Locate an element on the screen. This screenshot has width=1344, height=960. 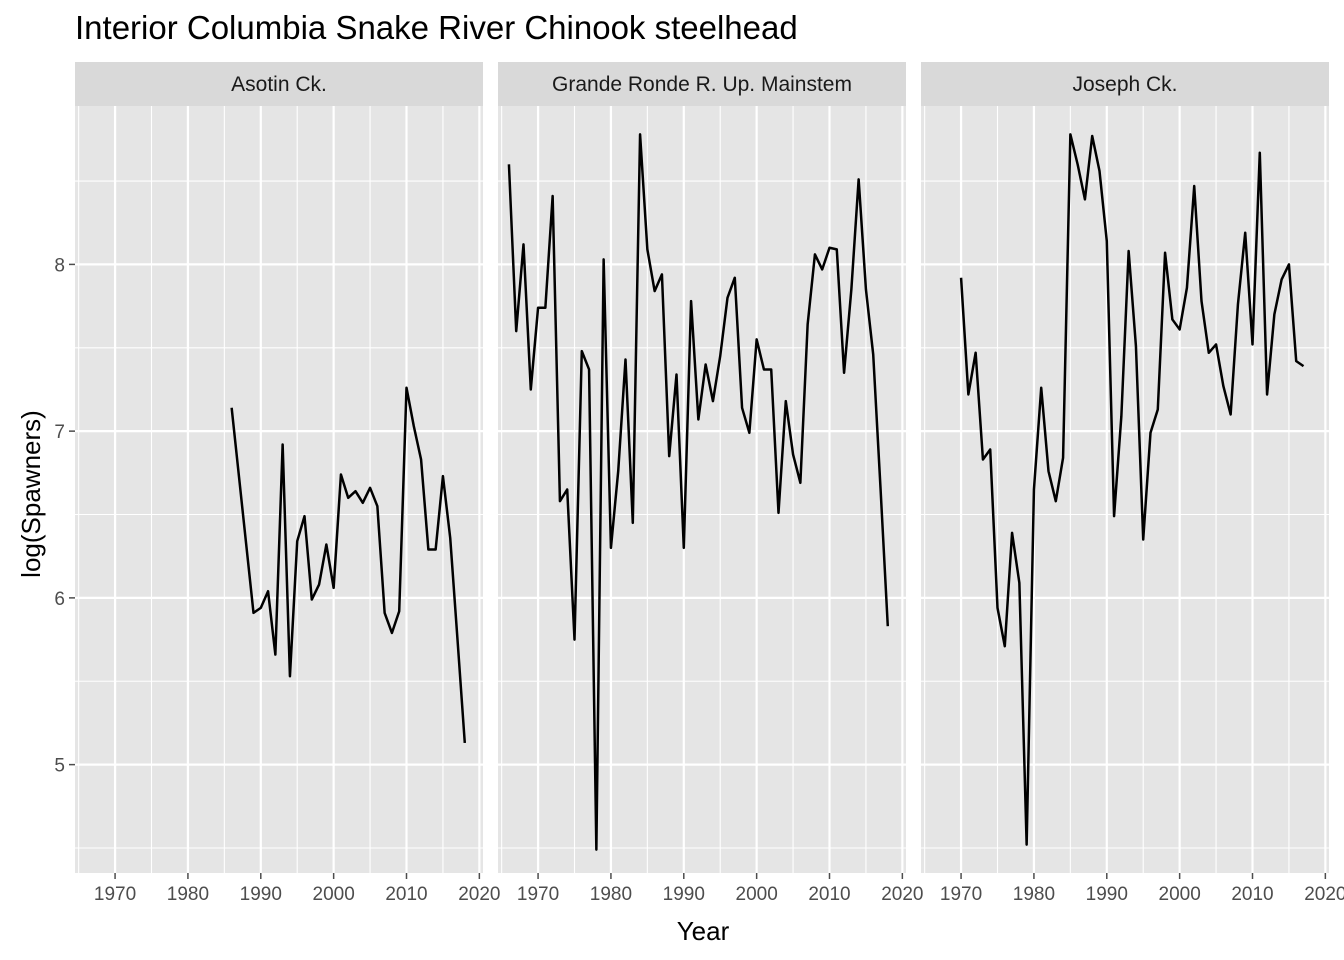
series-line is located at coordinates (348, 565).